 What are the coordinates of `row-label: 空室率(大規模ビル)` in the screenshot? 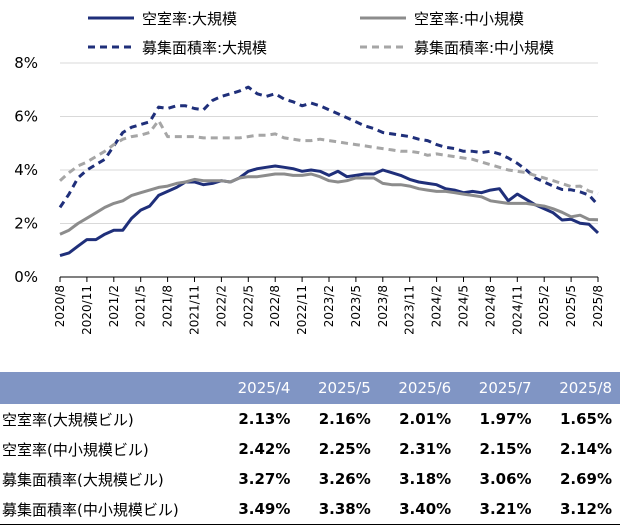 It's located at (68, 419).